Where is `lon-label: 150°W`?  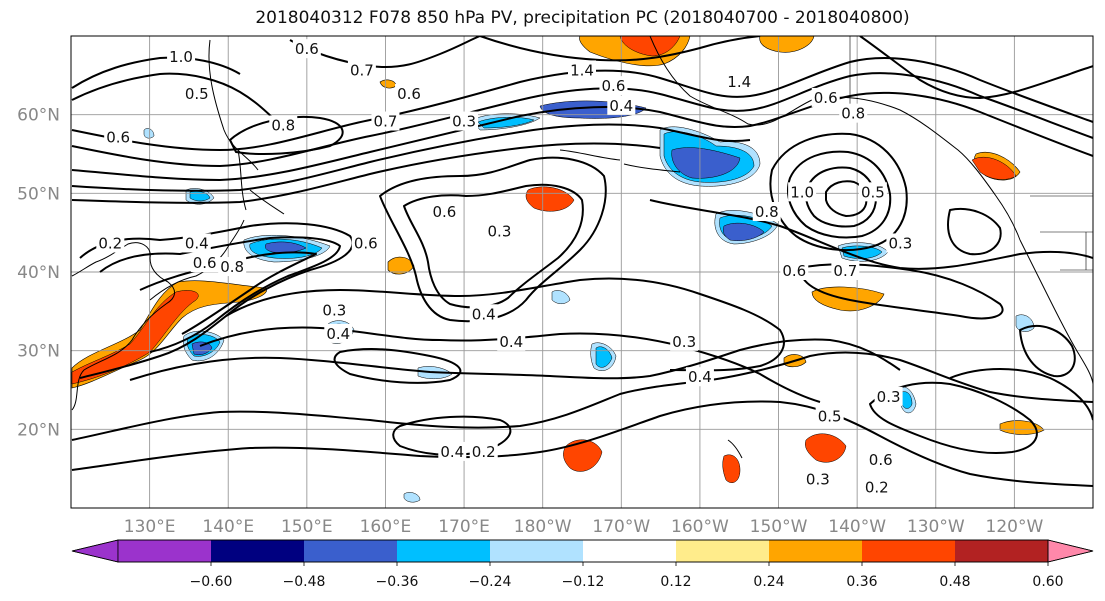
lon-label: 150°W is located at coordinates (779, 527).